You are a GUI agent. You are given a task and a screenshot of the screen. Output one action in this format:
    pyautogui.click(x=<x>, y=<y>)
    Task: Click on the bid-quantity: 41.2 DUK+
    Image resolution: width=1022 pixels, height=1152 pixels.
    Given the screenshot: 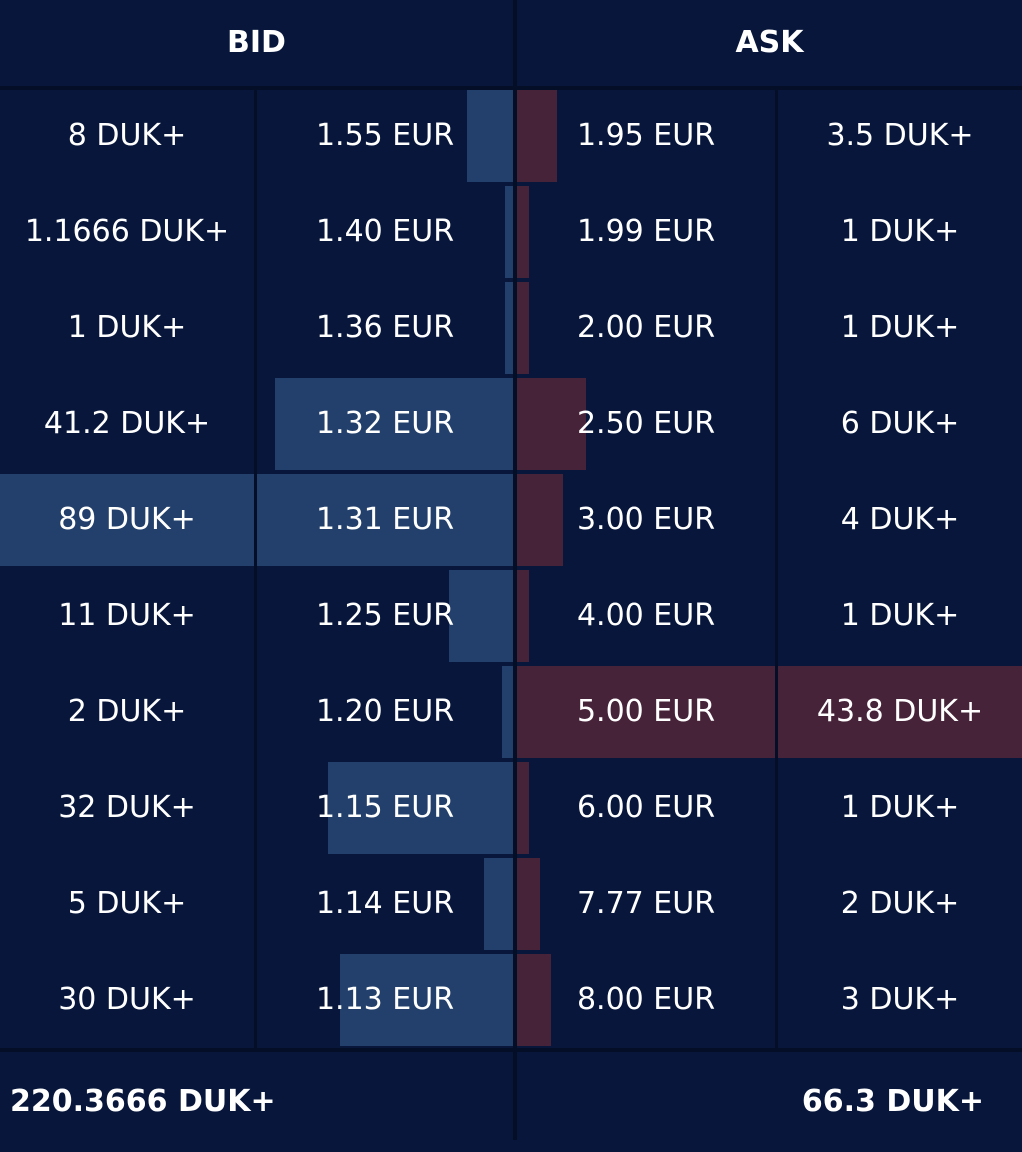 What is the action you would take?
    pyautogui.click(x=127, y=423)
    